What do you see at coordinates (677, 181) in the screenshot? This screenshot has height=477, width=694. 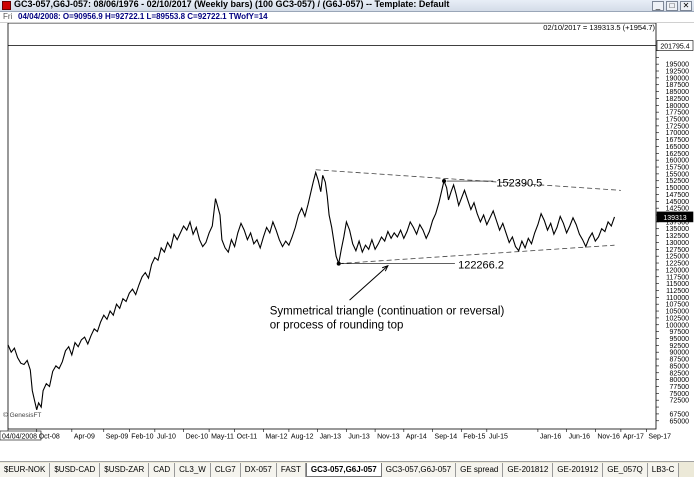 I see `y-tick-label: 152500` at bounding box center [677, 181].